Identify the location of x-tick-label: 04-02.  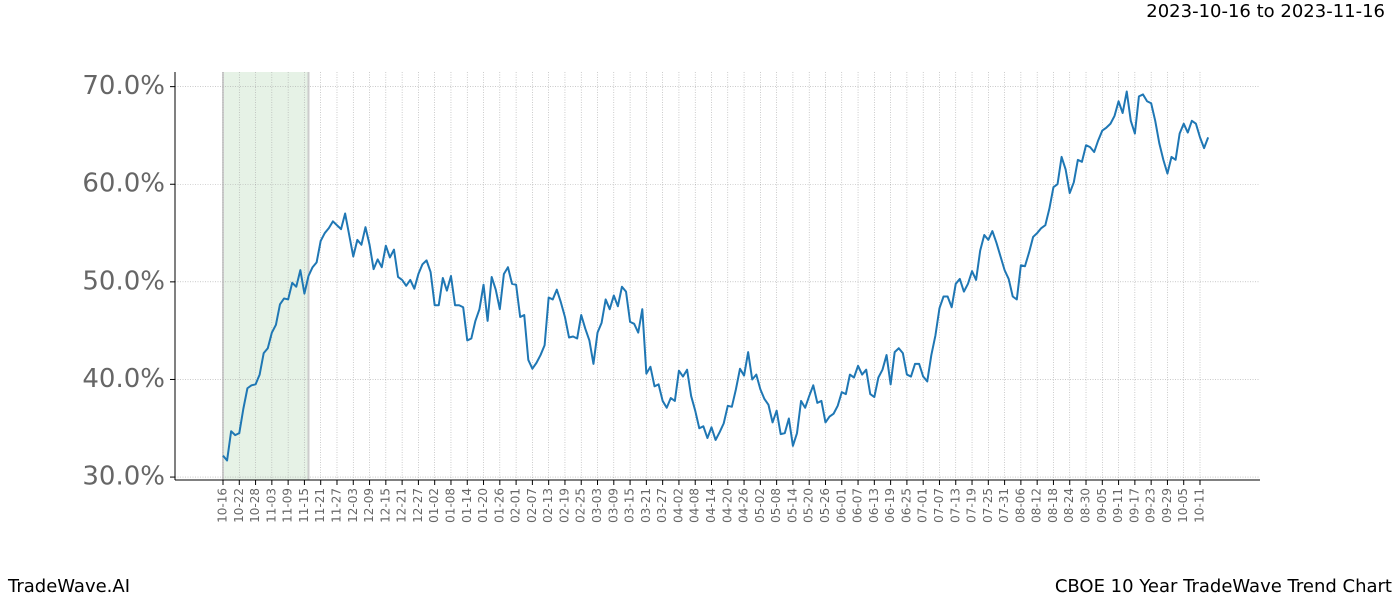
(678, 505).